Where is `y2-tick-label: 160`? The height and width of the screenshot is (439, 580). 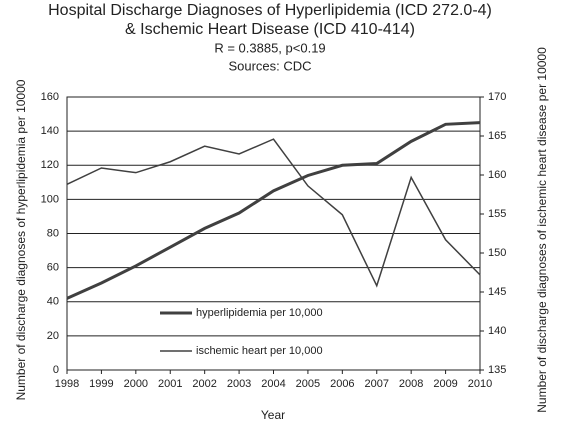 y2-tick-label: 160 is located at coordinates (497, 175).